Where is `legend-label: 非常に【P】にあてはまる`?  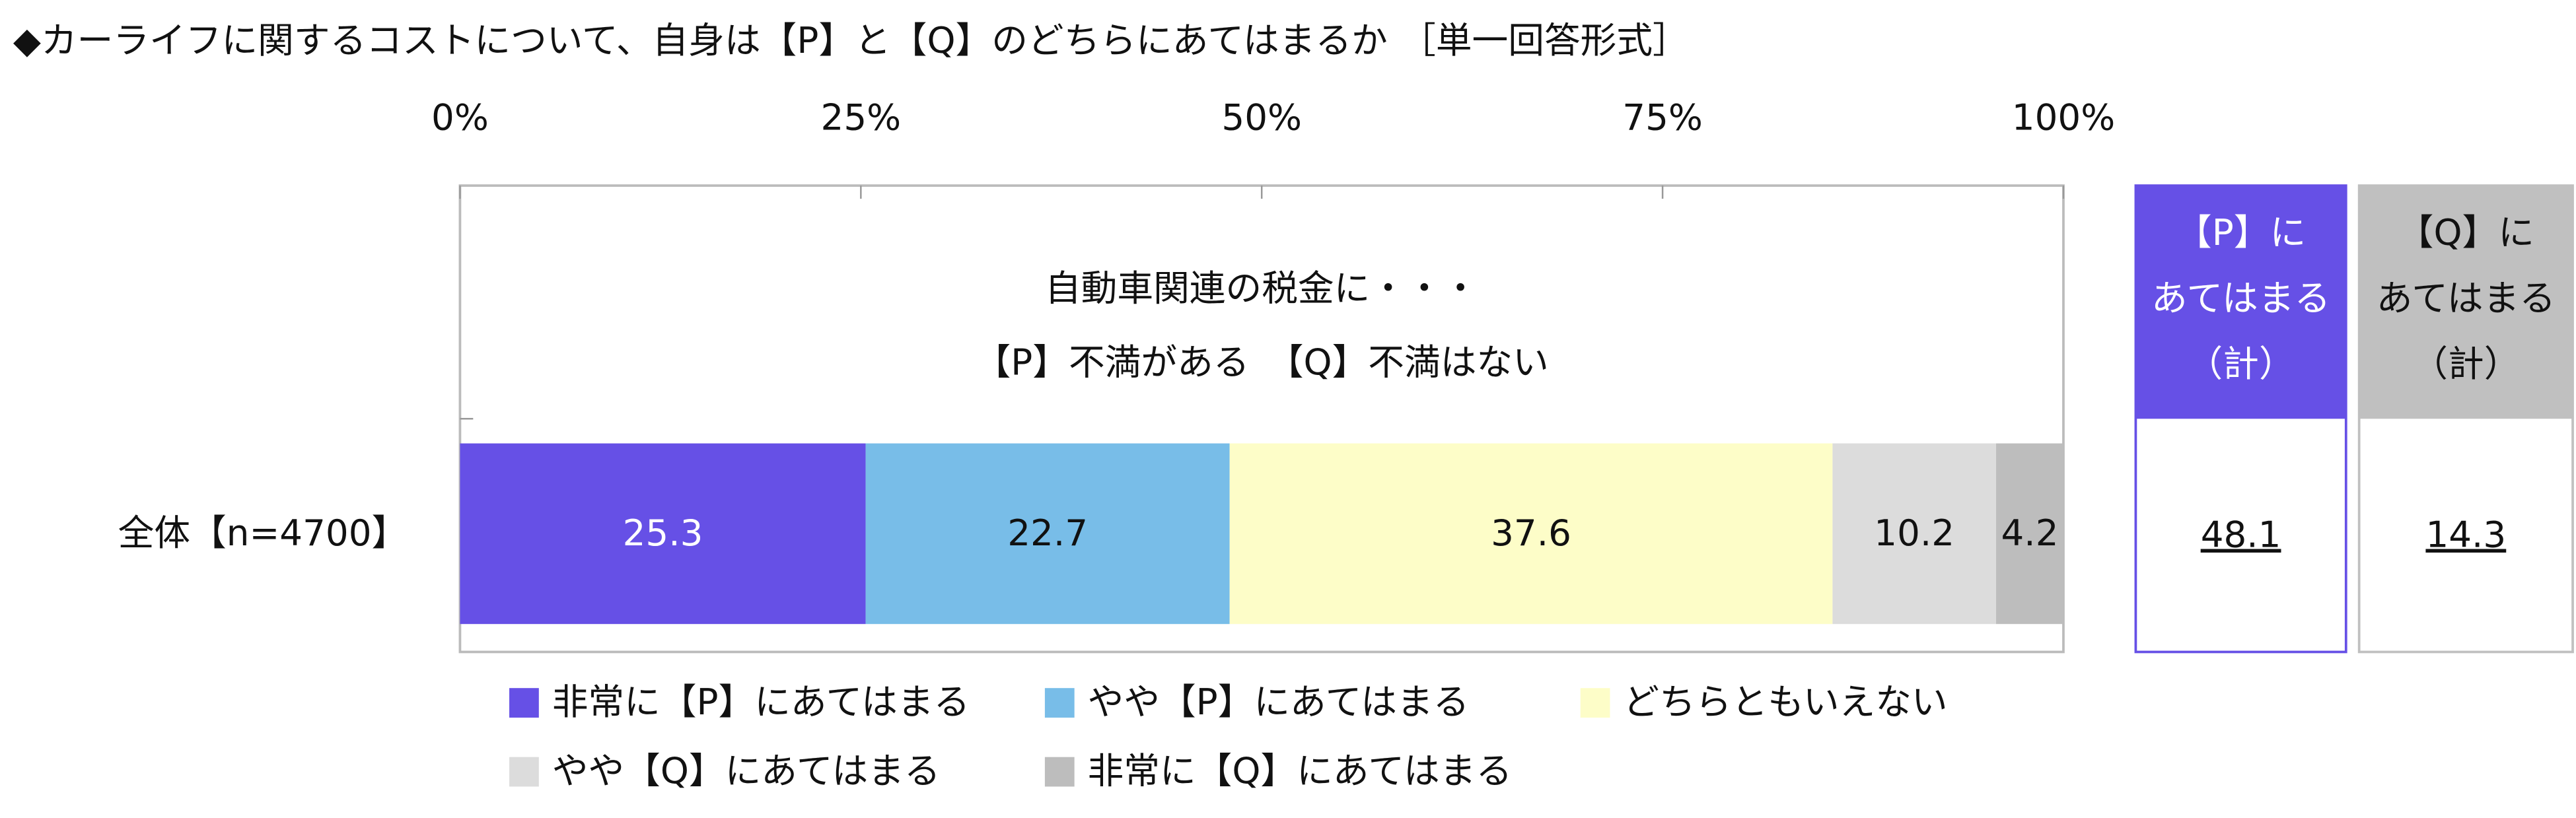 legend-label: 非常に【P】にあてはまる is located at coordinates (761, 702).